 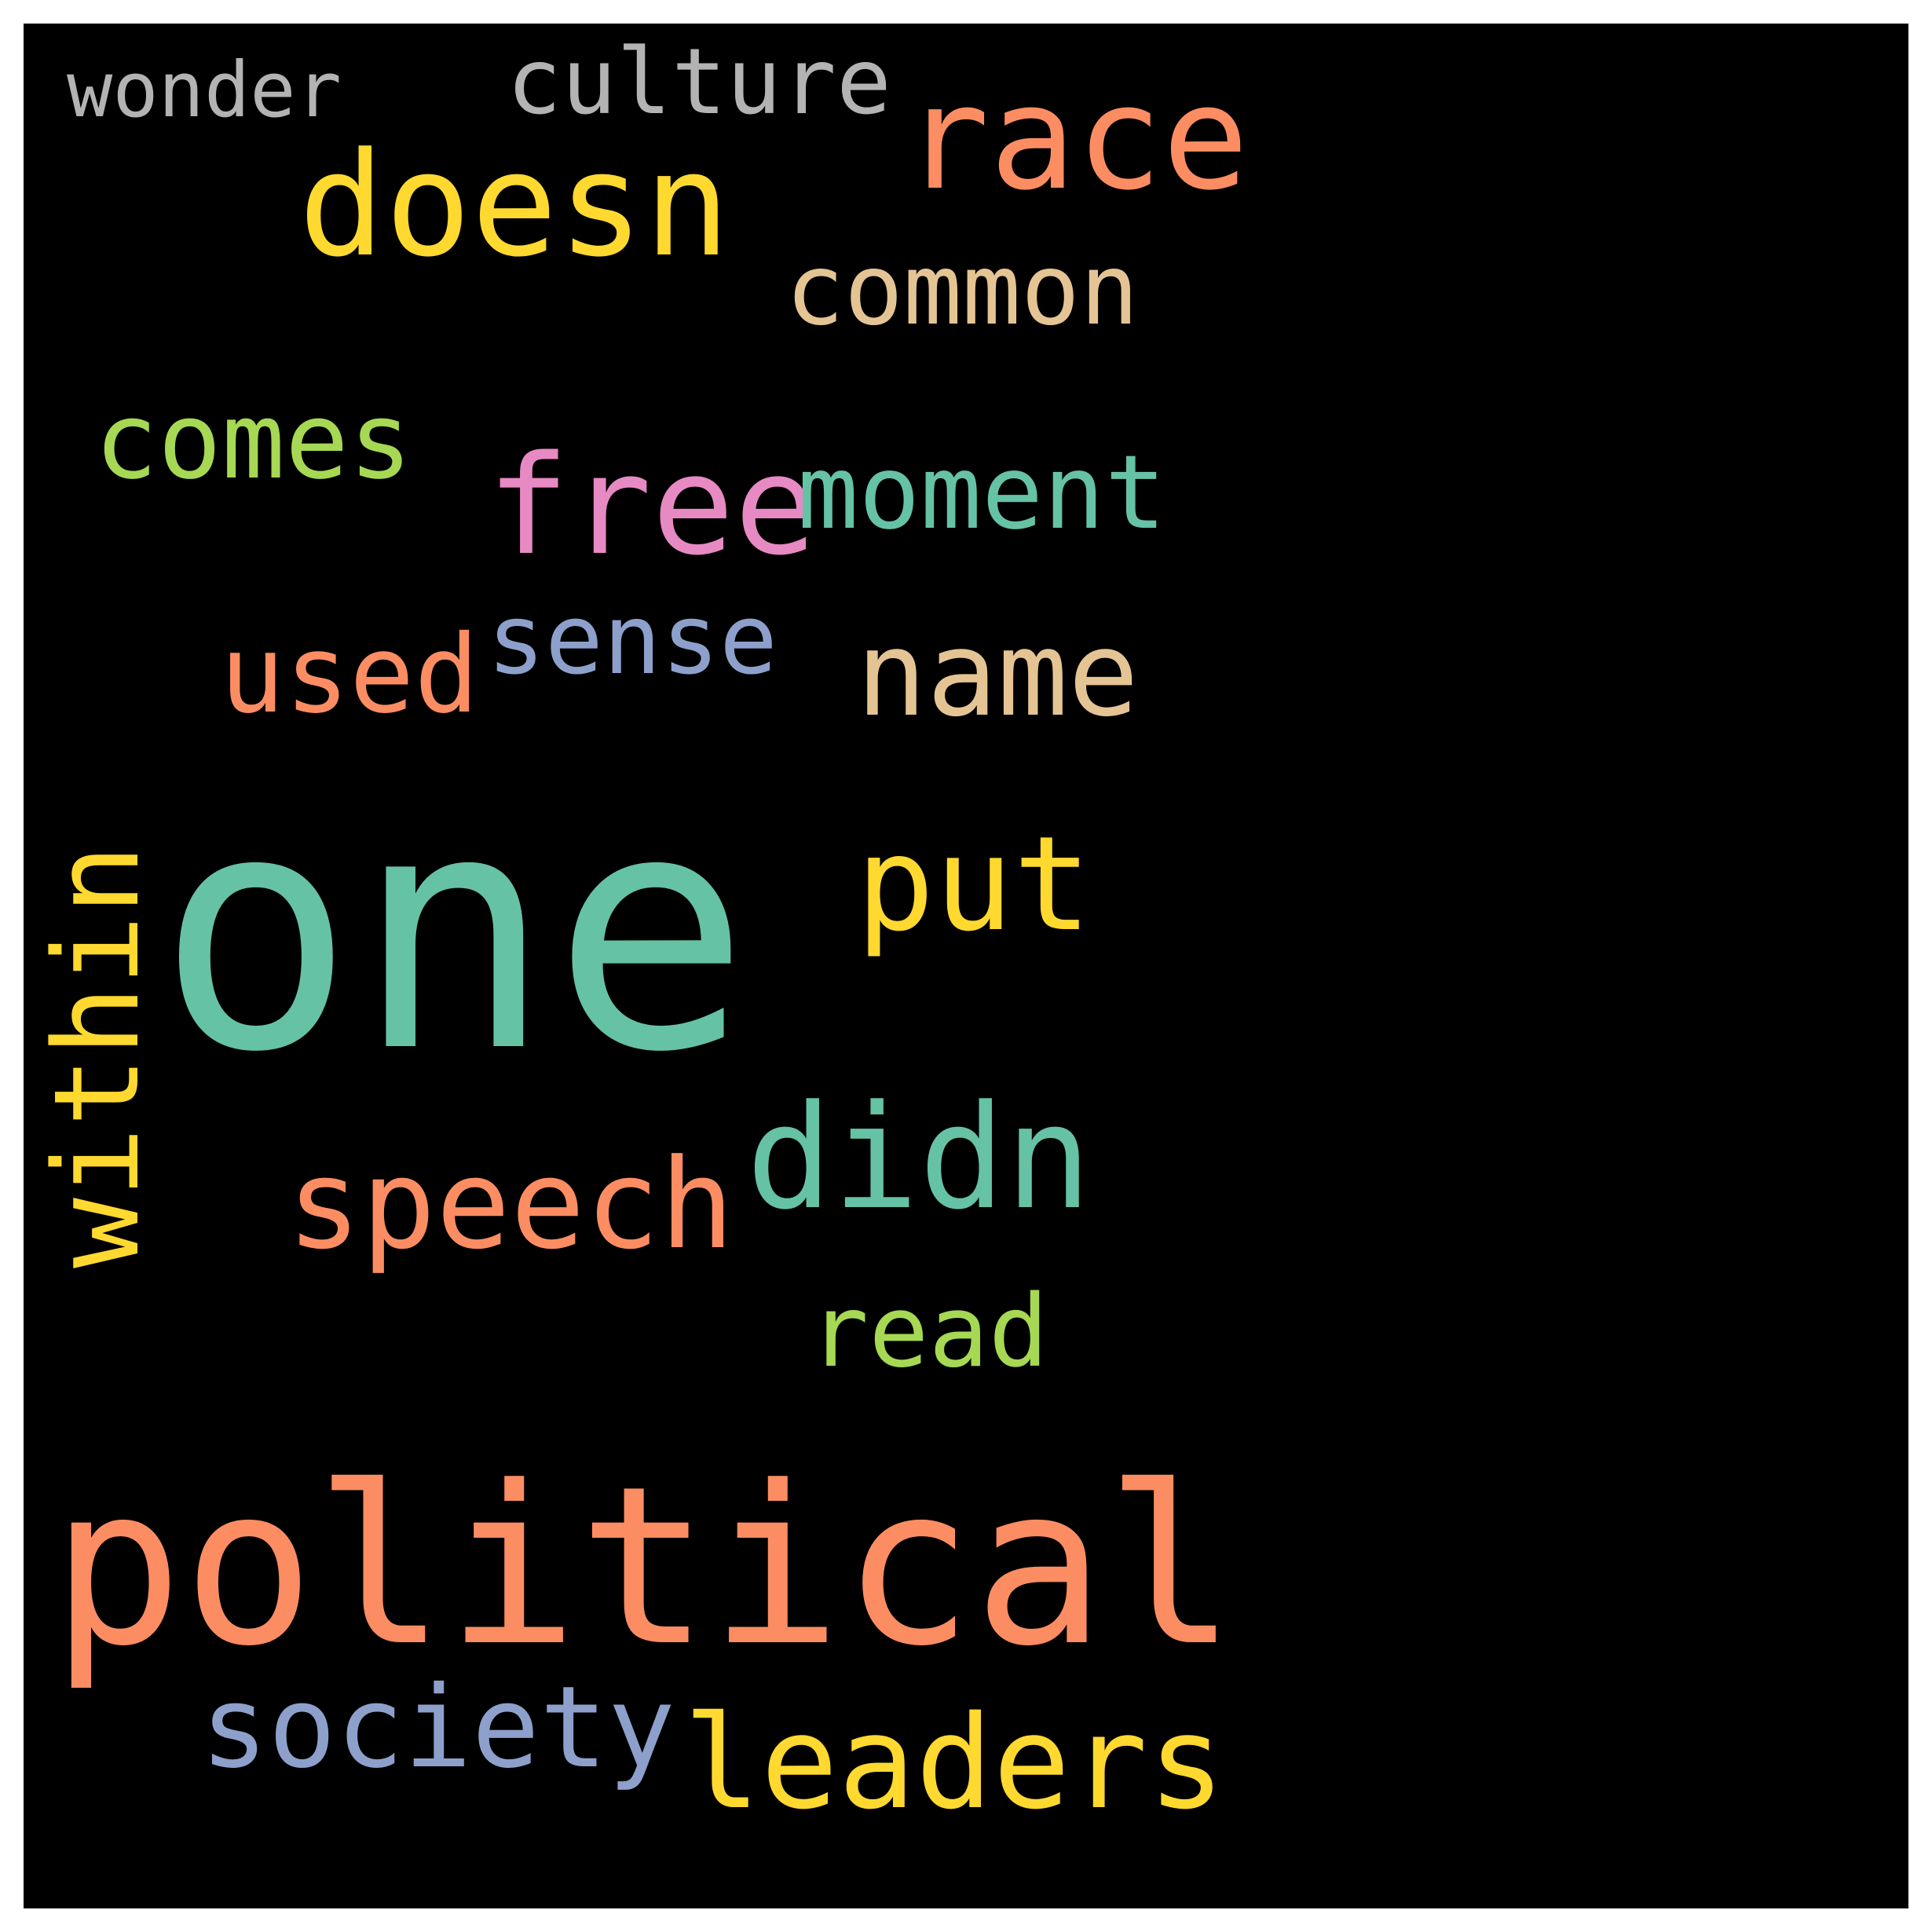 I want to click on word-wonder: wonder, so click(x=204, y=90).